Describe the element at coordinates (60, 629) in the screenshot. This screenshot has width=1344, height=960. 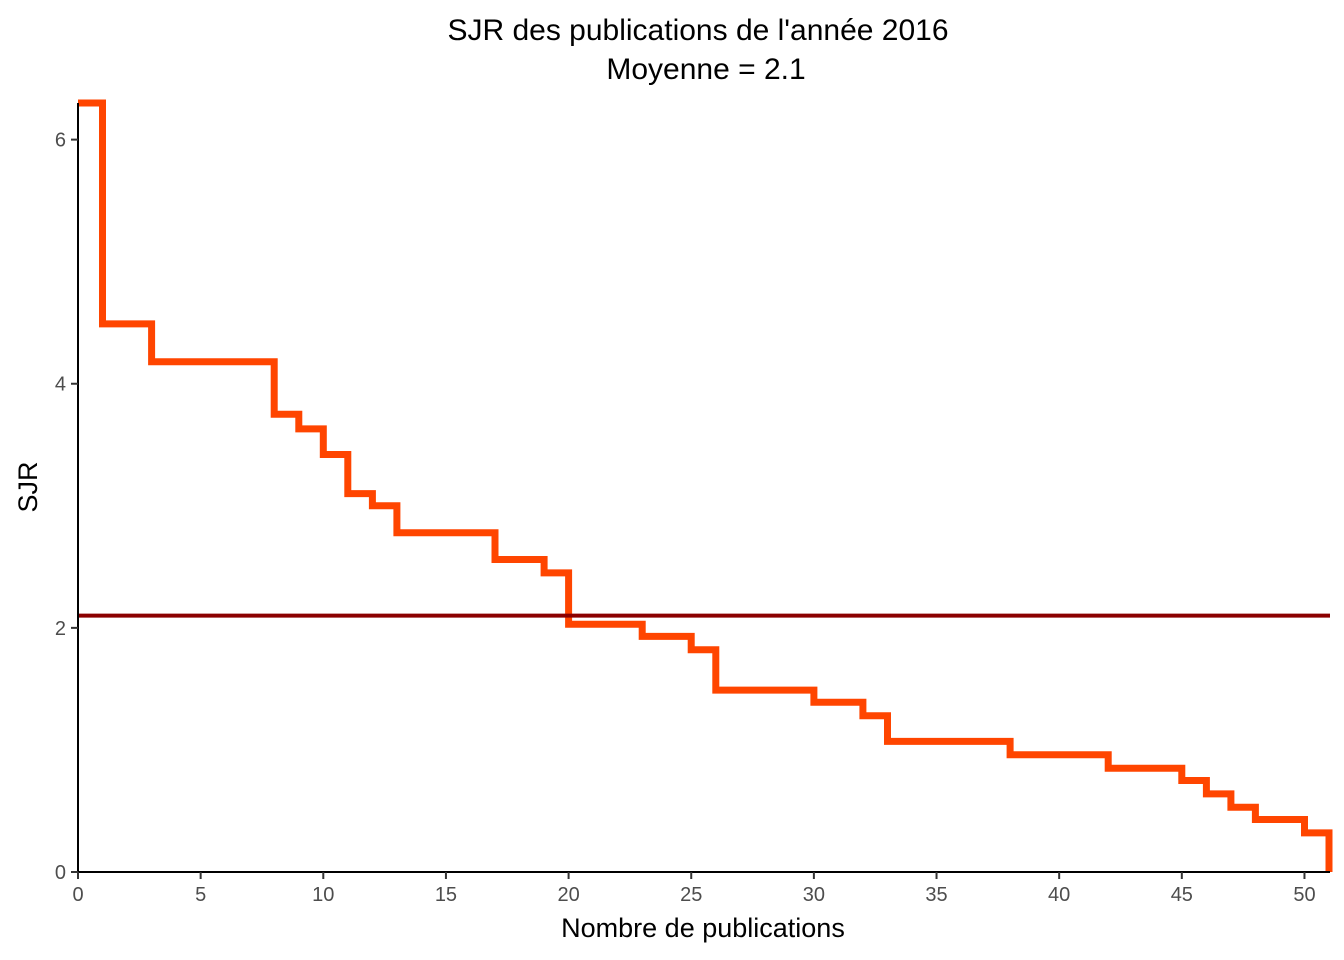
I see `y-tick-label: 2` at that location.